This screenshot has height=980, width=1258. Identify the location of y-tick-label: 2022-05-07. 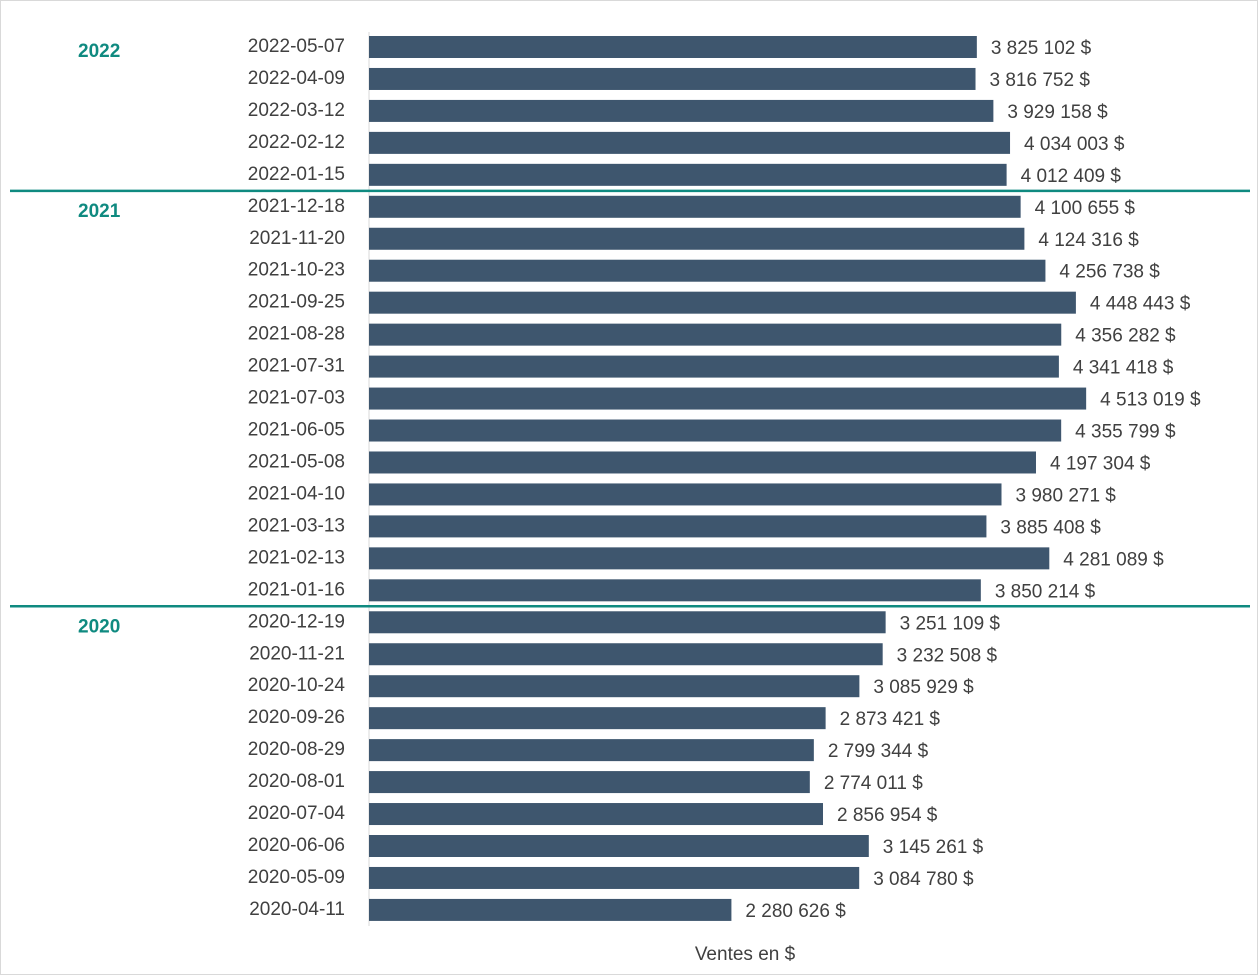
(296, 46).